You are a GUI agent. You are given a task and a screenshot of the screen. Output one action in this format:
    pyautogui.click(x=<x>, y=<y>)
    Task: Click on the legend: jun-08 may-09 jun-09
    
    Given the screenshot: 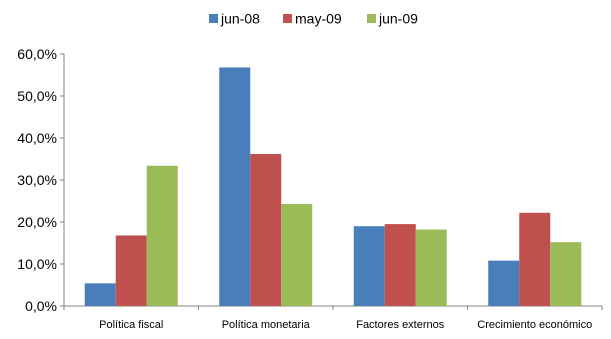 What is the action you would take?
    pyautogui.click(x=313, y=19)
    